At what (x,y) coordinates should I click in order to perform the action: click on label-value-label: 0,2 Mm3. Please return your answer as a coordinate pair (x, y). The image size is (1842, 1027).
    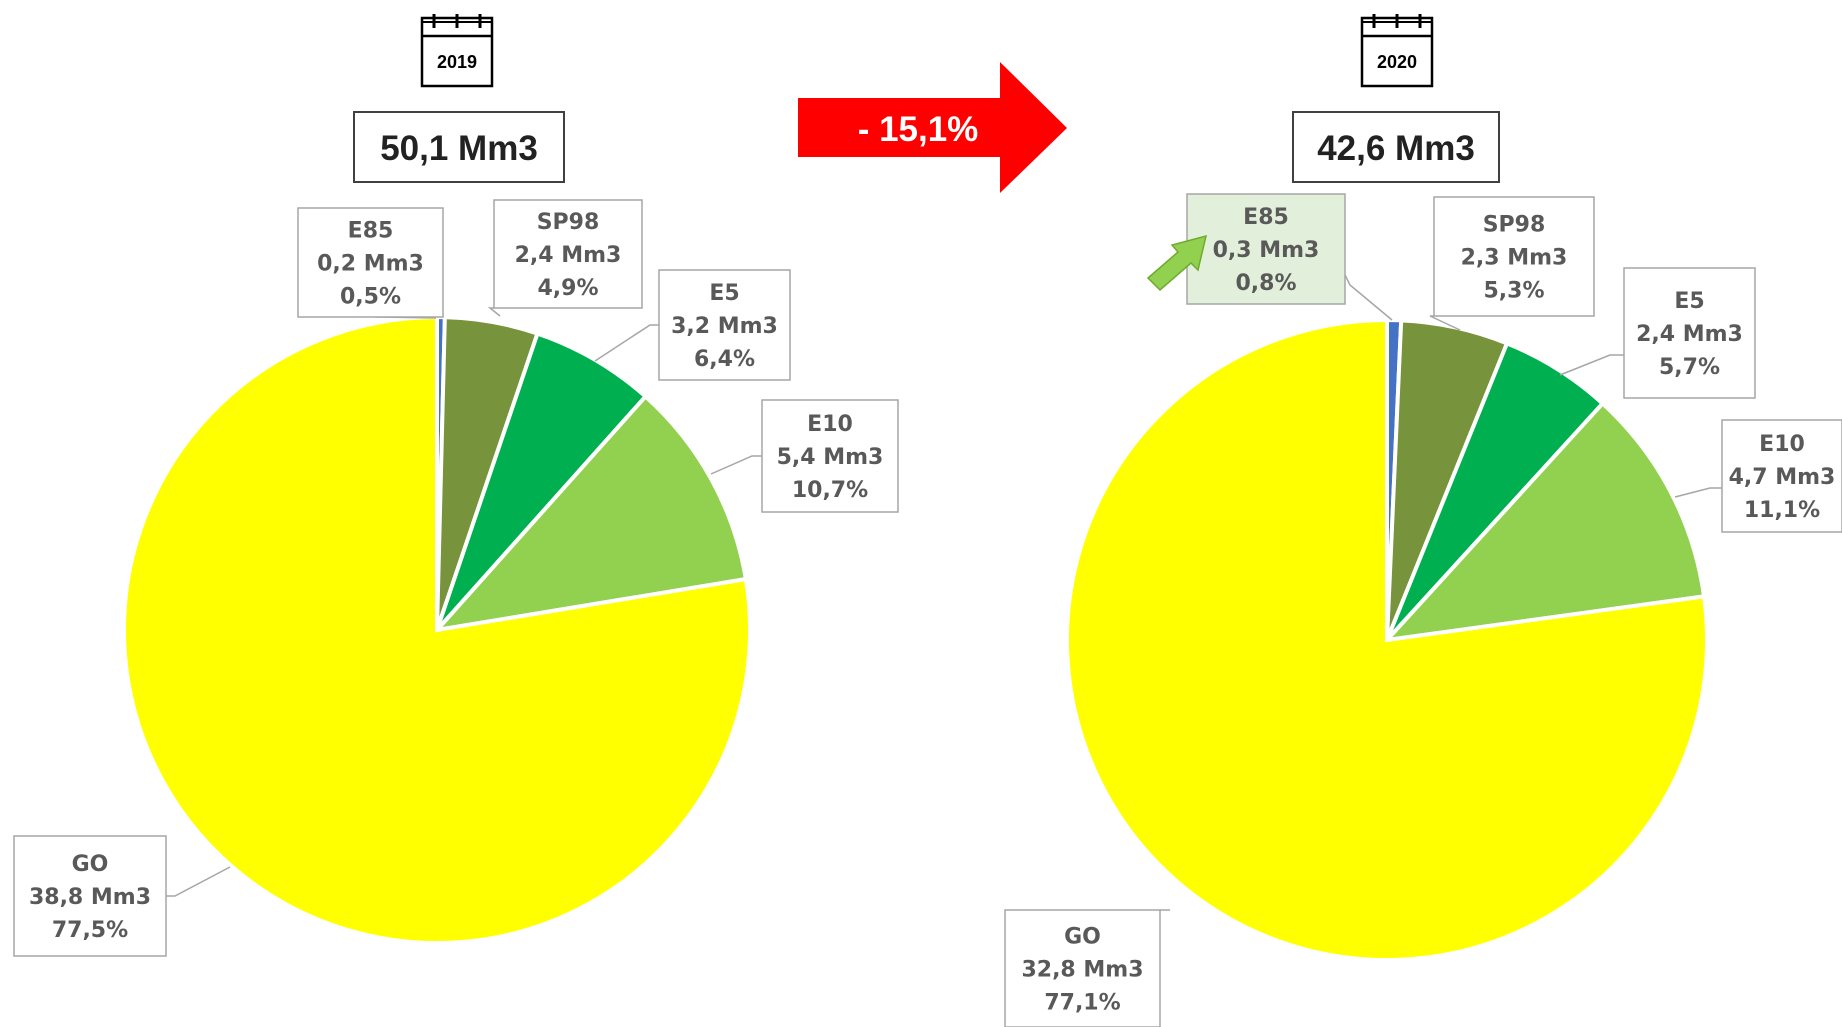
    Looking at the image, I should click on (370, 264).